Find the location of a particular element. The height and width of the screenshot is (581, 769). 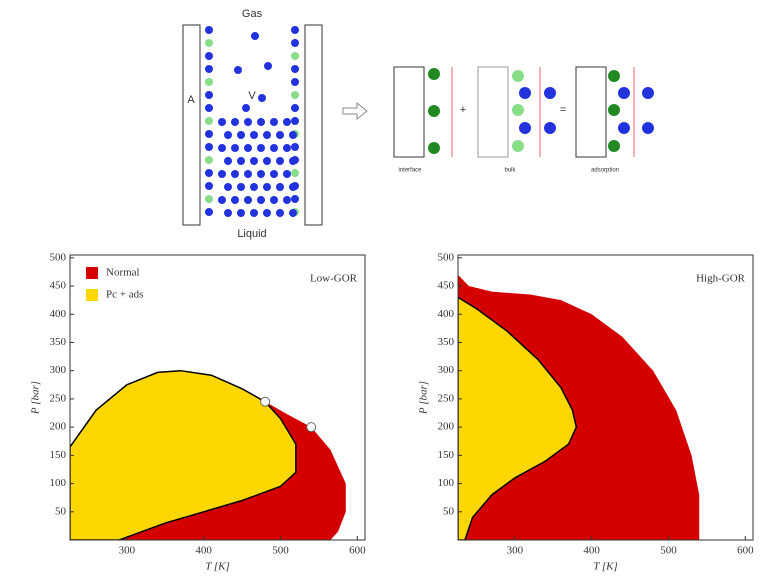

chart-title: High-GOR is located at coordinates (721, 279).